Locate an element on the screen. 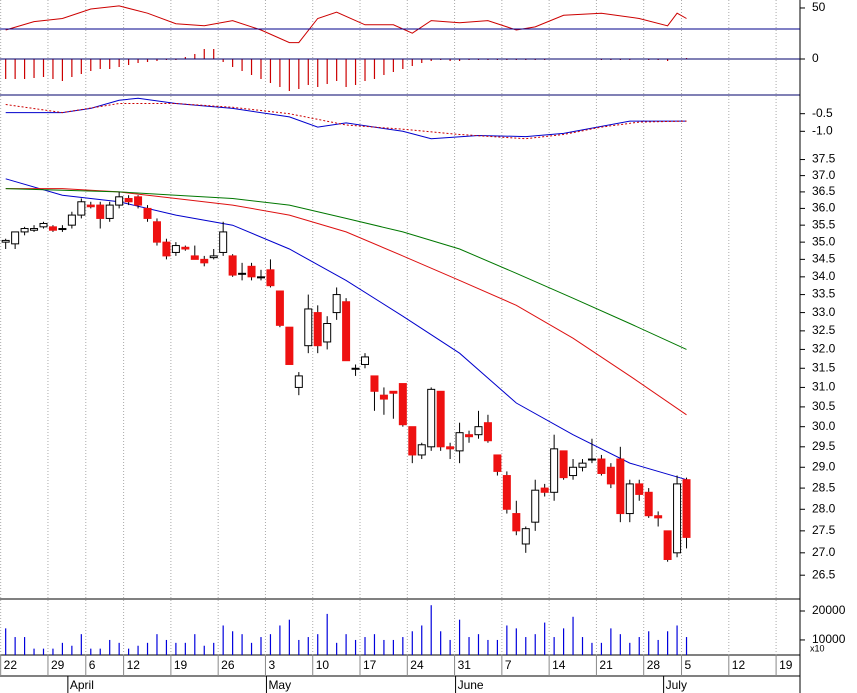 This screenshot has height=693, width=857. y-tick-label: 32.5 is located at coordinates (824, 330).